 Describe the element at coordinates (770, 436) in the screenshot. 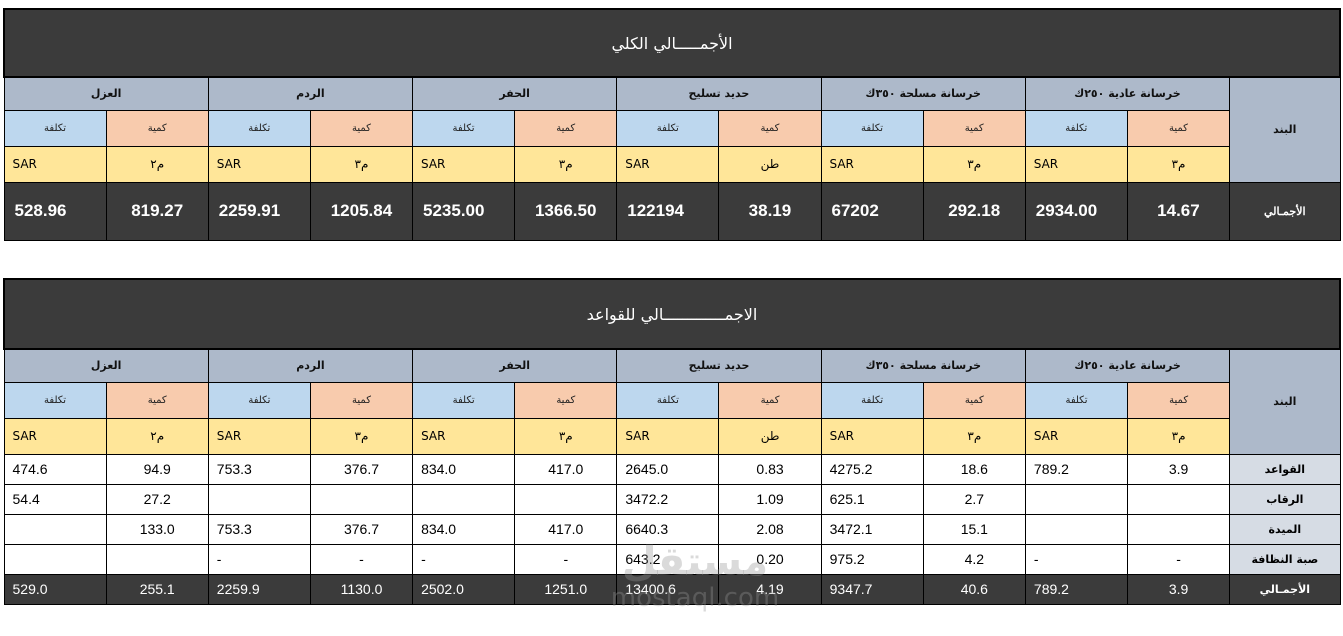

I see `qty-unit: طن` at that location.